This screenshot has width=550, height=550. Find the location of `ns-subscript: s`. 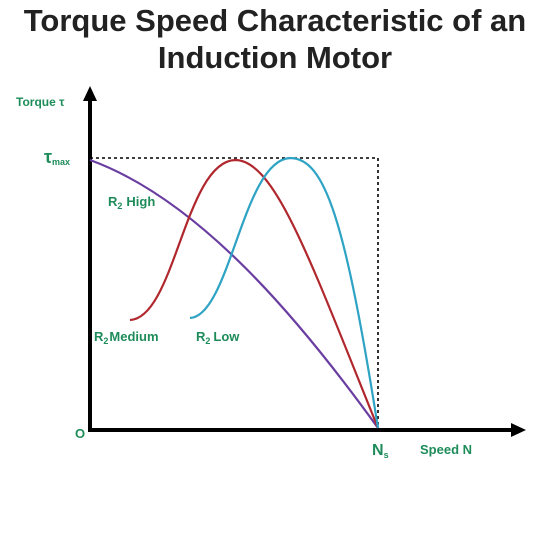

ns-subscript: s is located at coordinates (386, 455).